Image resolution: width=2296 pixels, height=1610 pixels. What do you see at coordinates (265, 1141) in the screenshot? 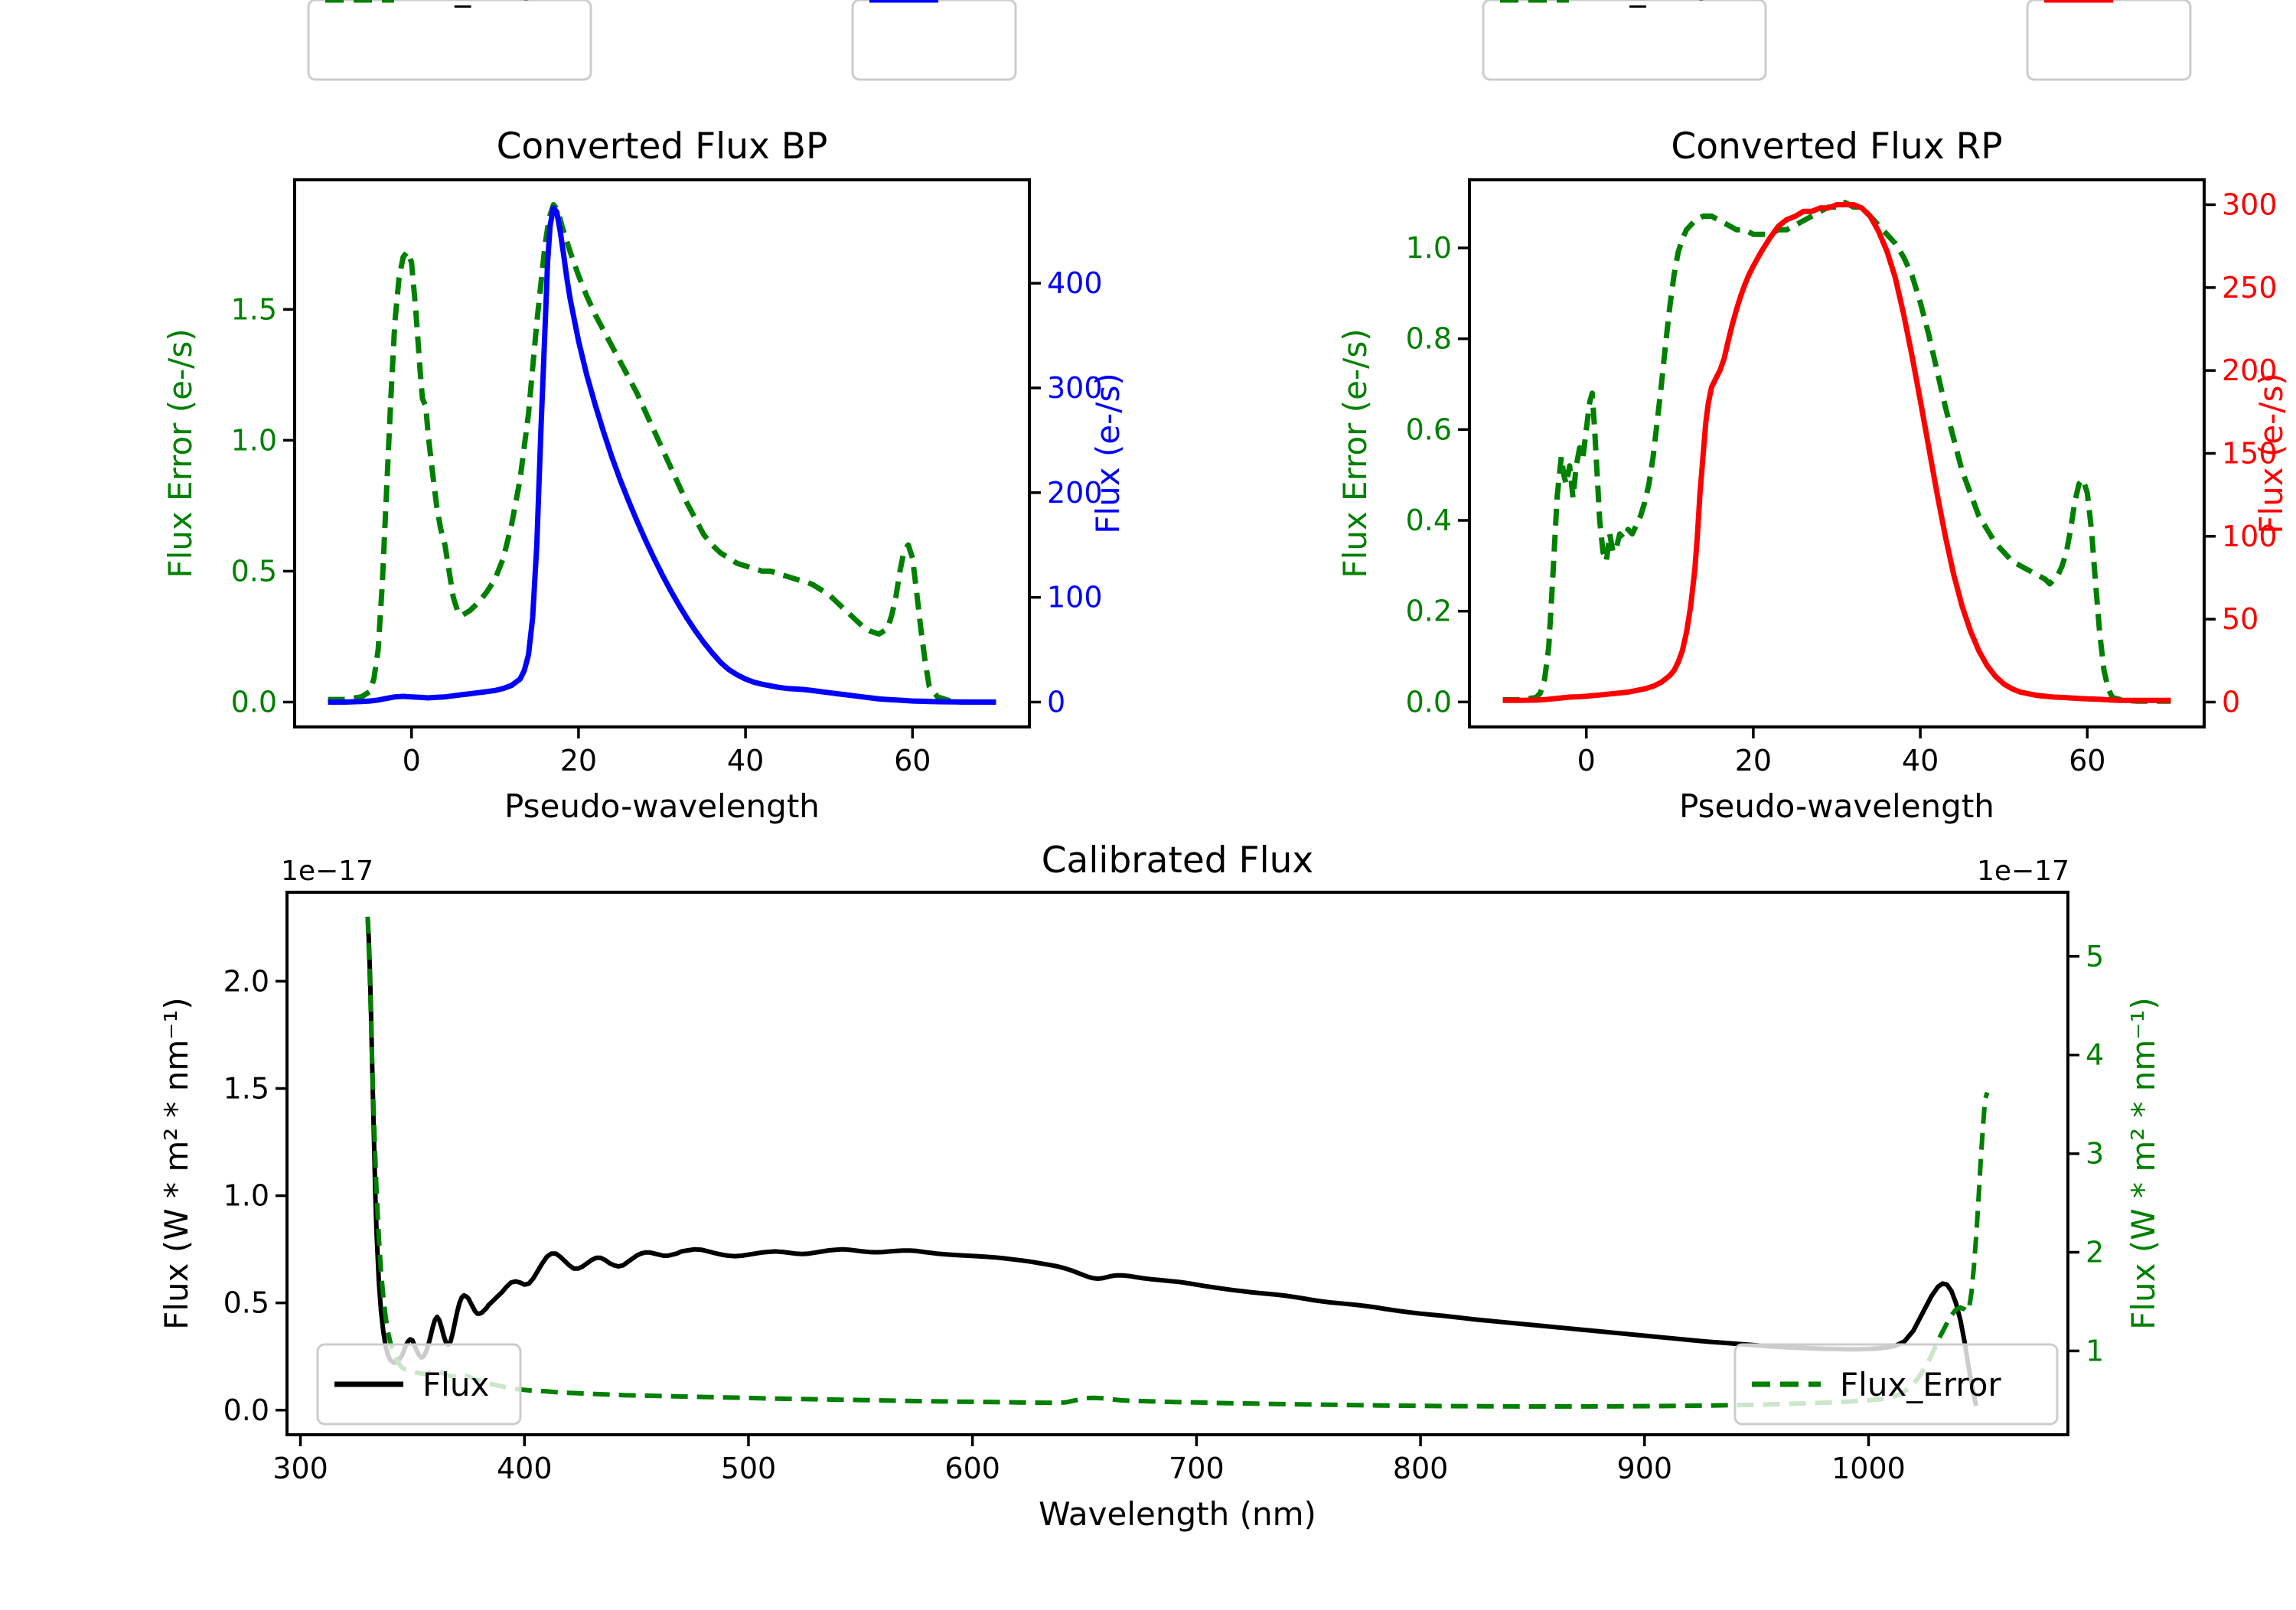
I see `cal-left-axis: 0.0 0.5 1.0 1.5 2.0 Flux (W * m² * nm⁻¹) 1e−17` at bounding box center [265, 1141].